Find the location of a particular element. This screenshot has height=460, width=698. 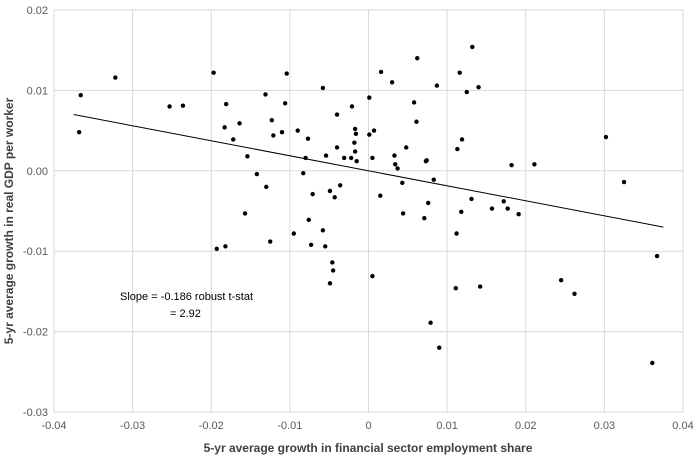

y-tick-label: -0.02 is located at coordinates (35, 333).